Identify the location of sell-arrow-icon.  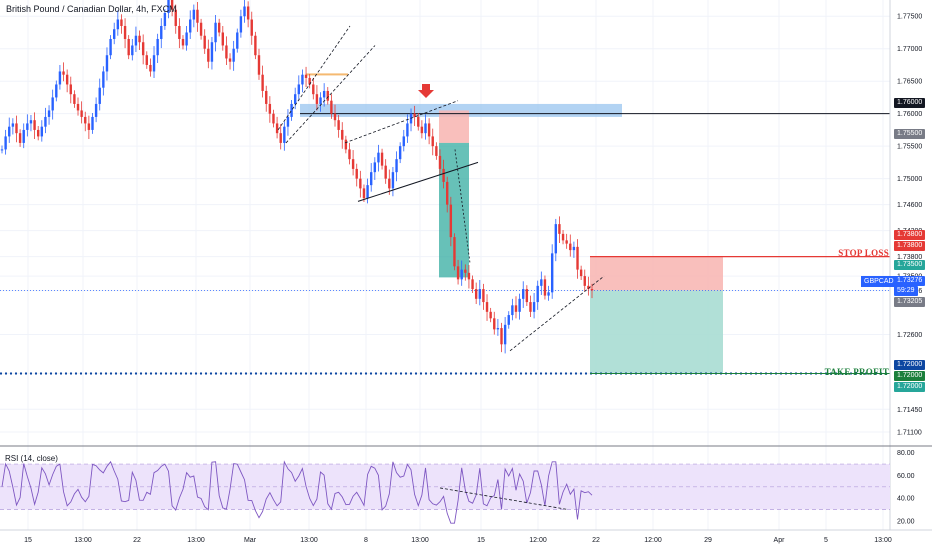
(426, 91).